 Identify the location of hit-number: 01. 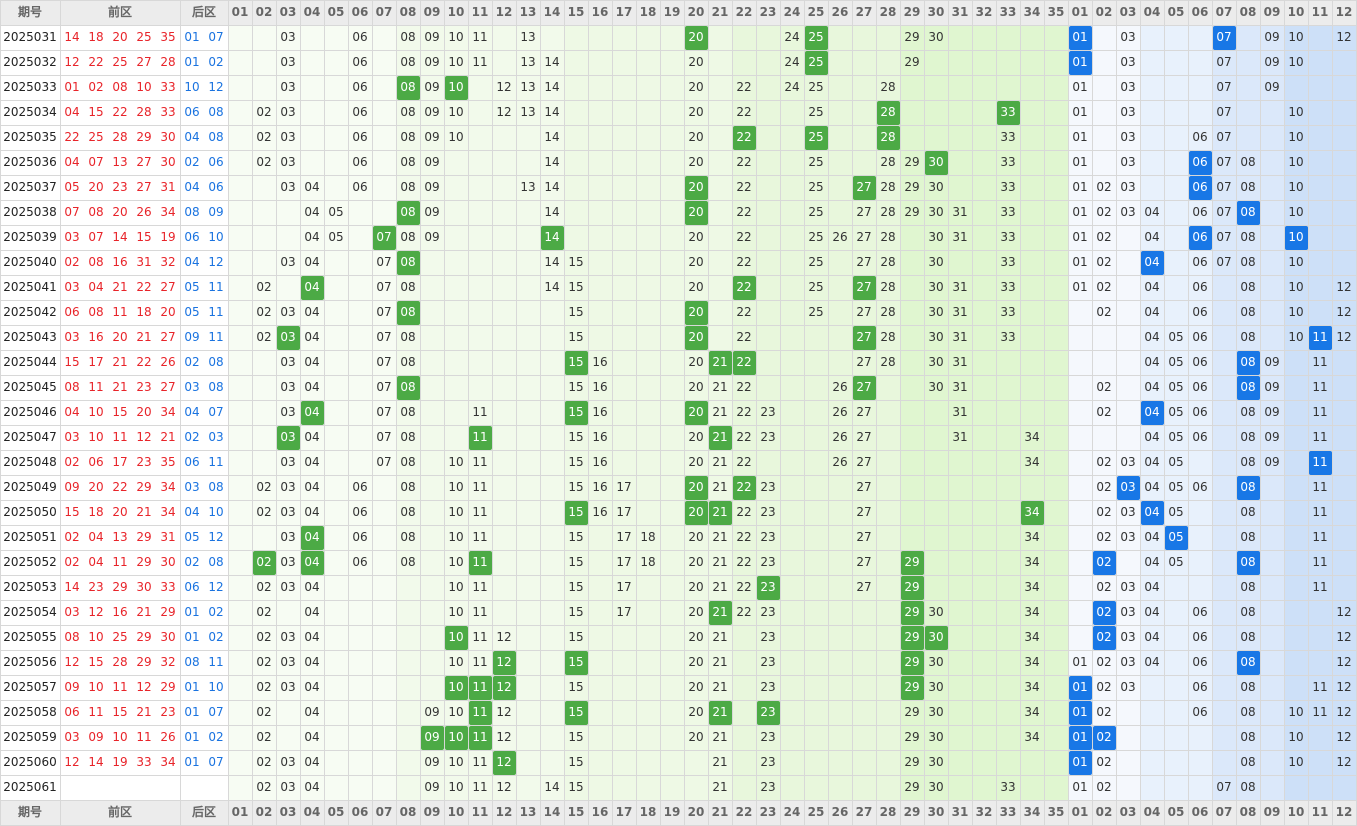
(1079, 687).